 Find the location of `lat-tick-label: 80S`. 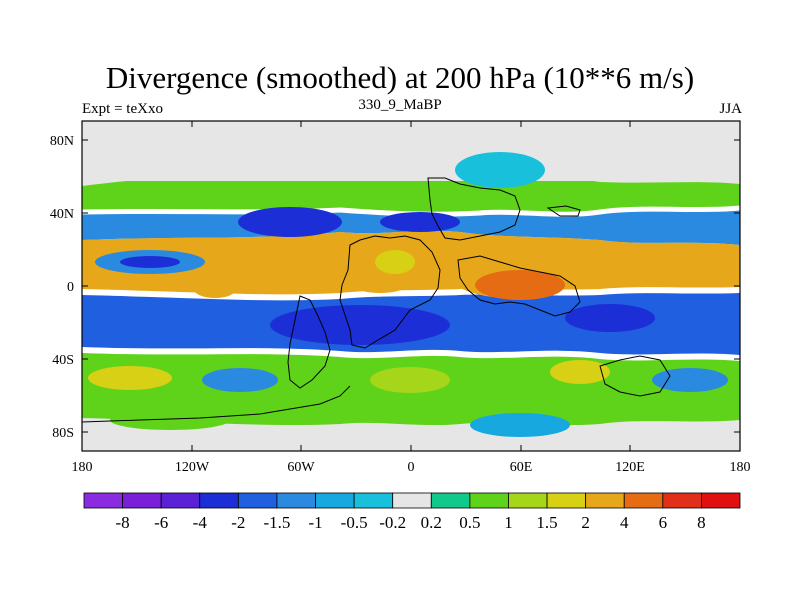

lat-tick-label: 80S is located at coordinates (63, 433).